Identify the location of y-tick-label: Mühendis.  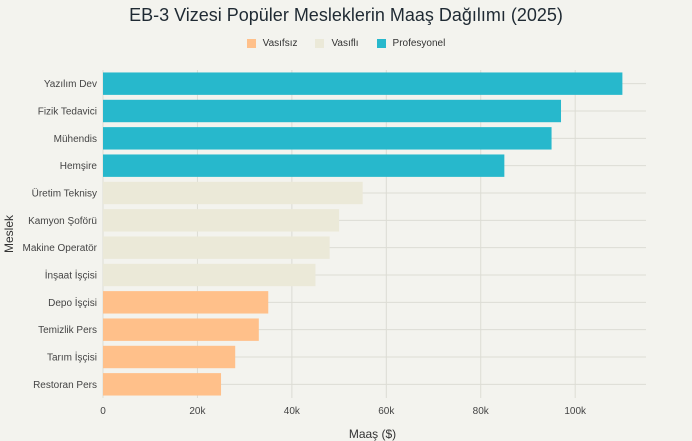
(75, 139).